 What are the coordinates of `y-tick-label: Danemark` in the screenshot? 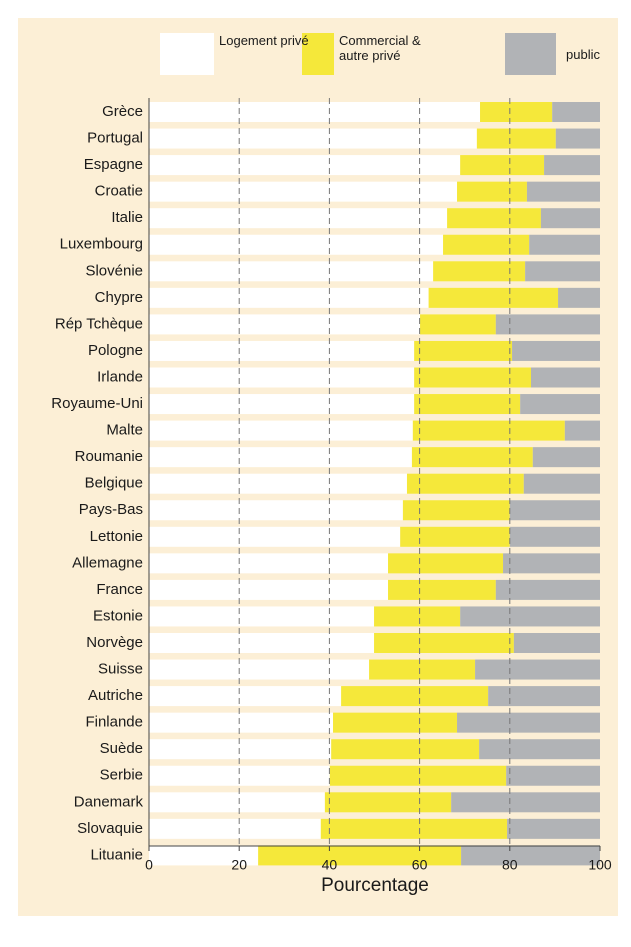 It's located at (109, 801).